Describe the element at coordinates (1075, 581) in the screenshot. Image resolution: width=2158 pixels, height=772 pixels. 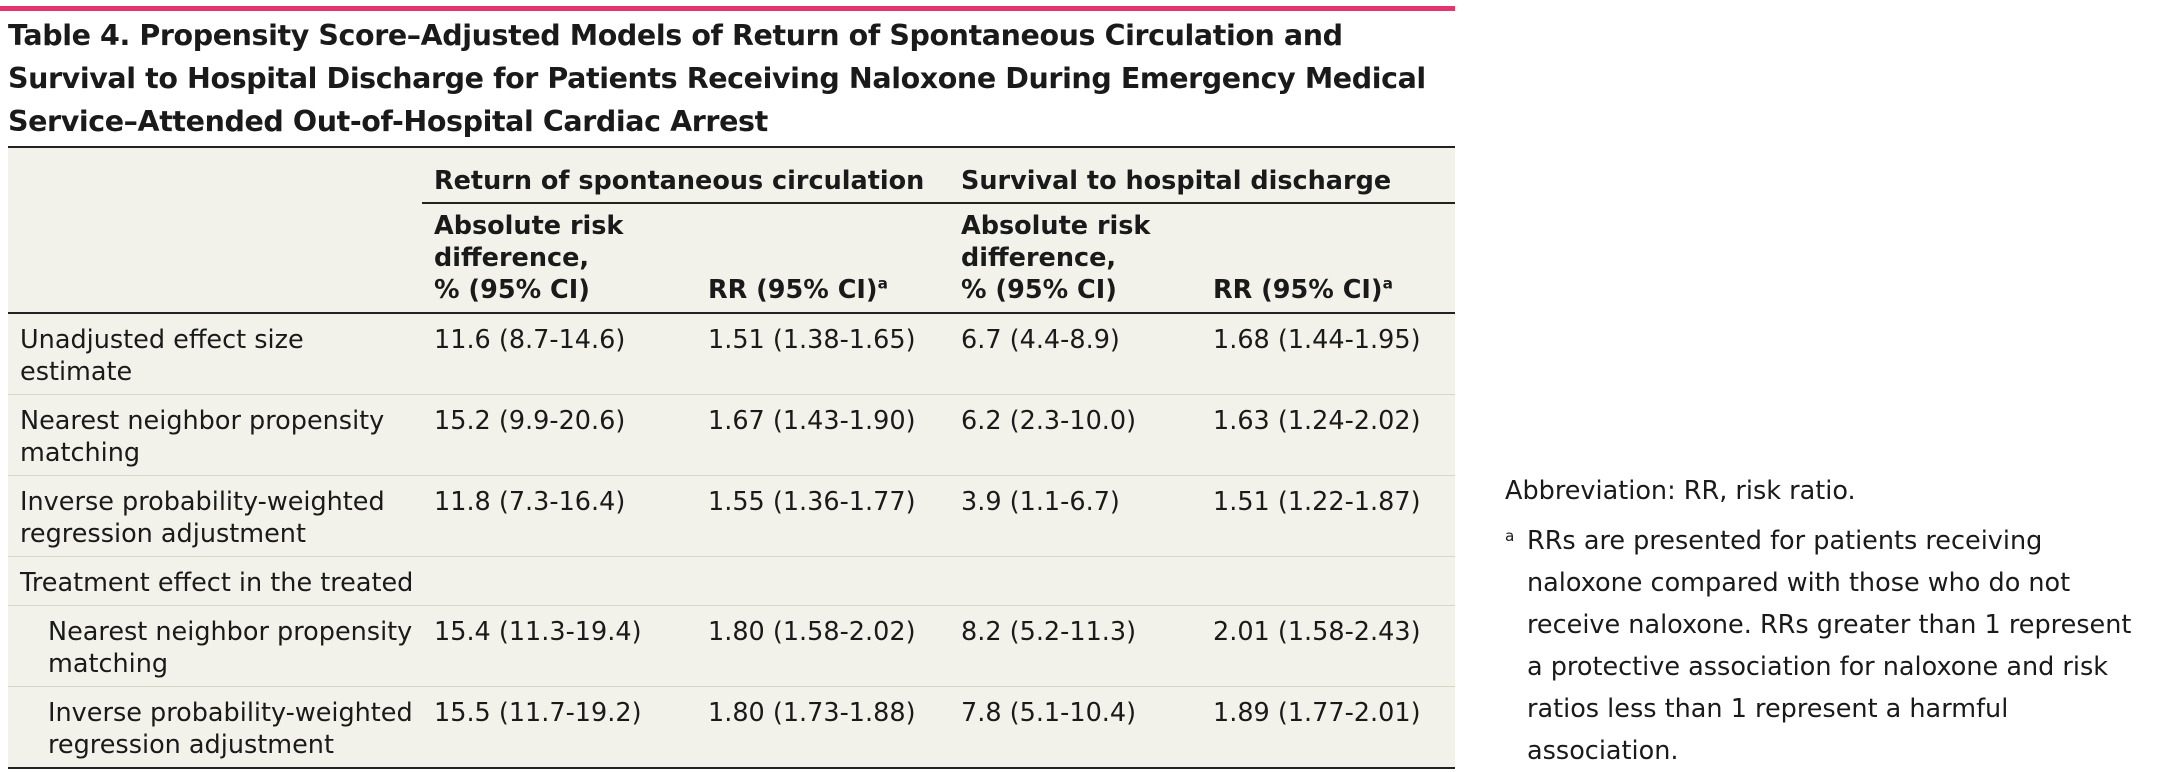
I see `cell-surv-ard` at that location.